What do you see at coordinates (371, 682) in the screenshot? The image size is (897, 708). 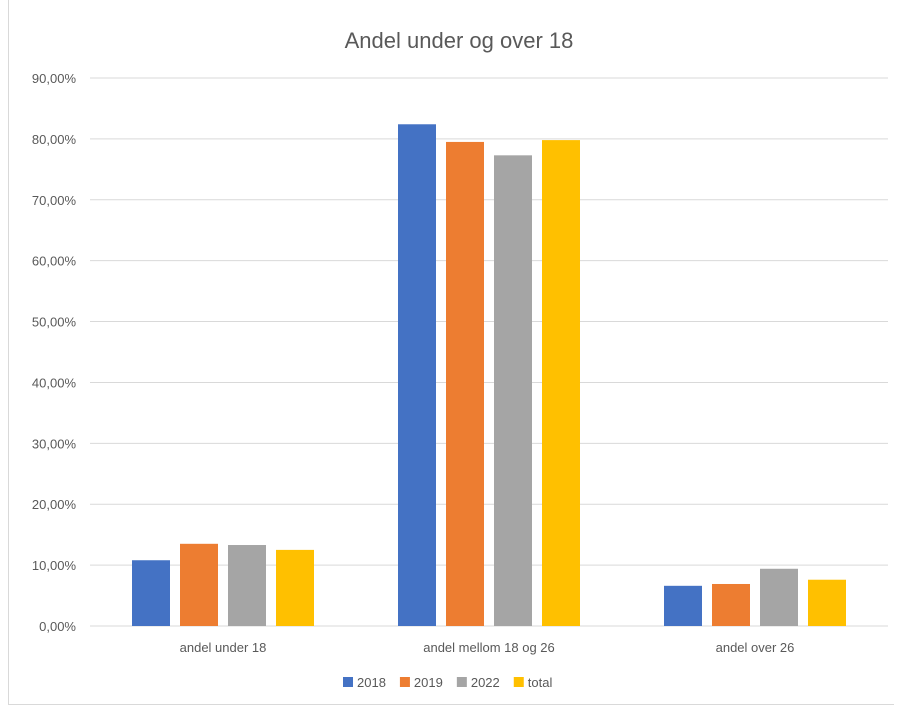 I see `legend-label: 2018` at bounding box center [371, 682].